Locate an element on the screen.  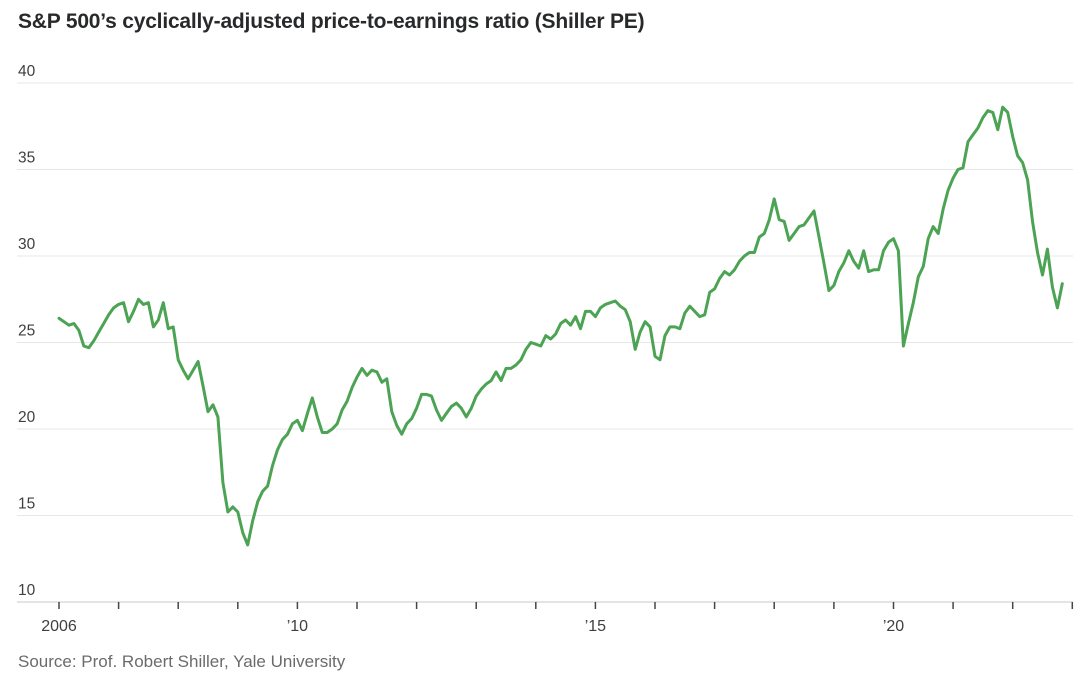
x-axis-label: ’20 is located at coordinates (893, 626).